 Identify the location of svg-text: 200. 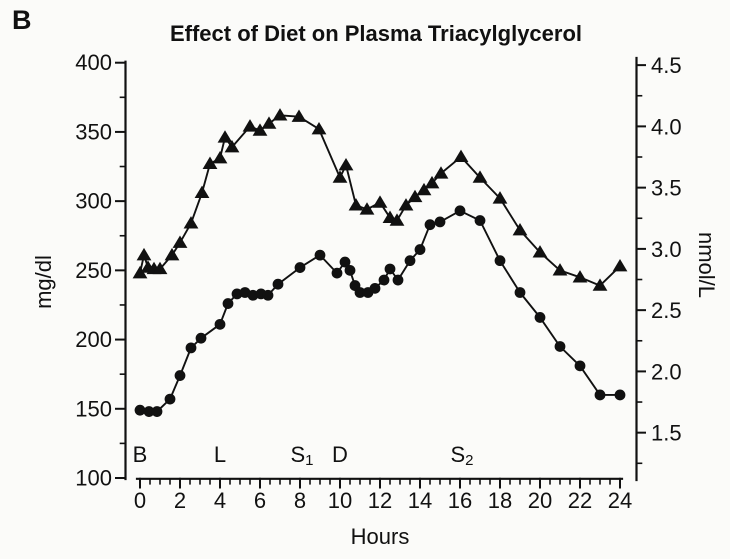
(93, 339).